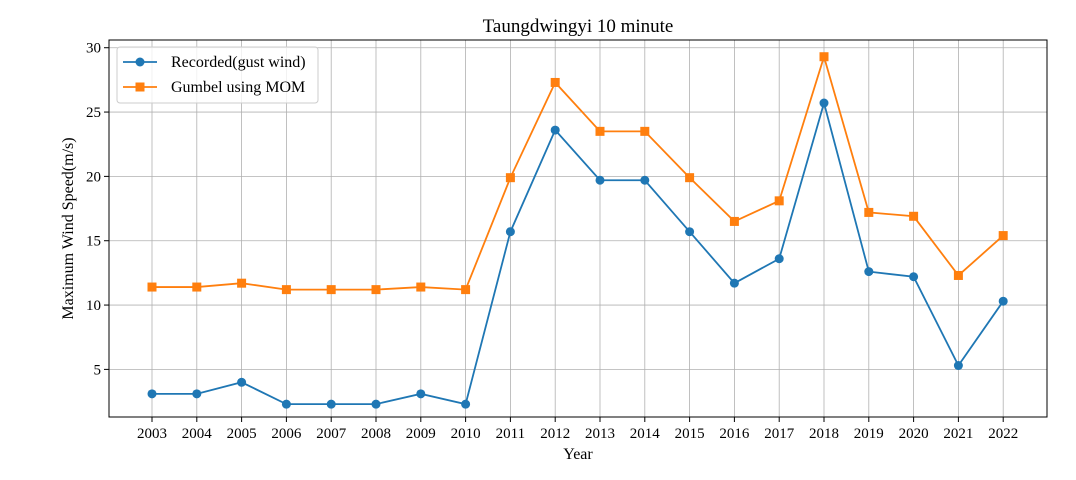 This screenshot has height=480, width=1076. Describe the element at coordinates (98, 370) in the screenshot. I see `y-tick-label: 5` at that location.